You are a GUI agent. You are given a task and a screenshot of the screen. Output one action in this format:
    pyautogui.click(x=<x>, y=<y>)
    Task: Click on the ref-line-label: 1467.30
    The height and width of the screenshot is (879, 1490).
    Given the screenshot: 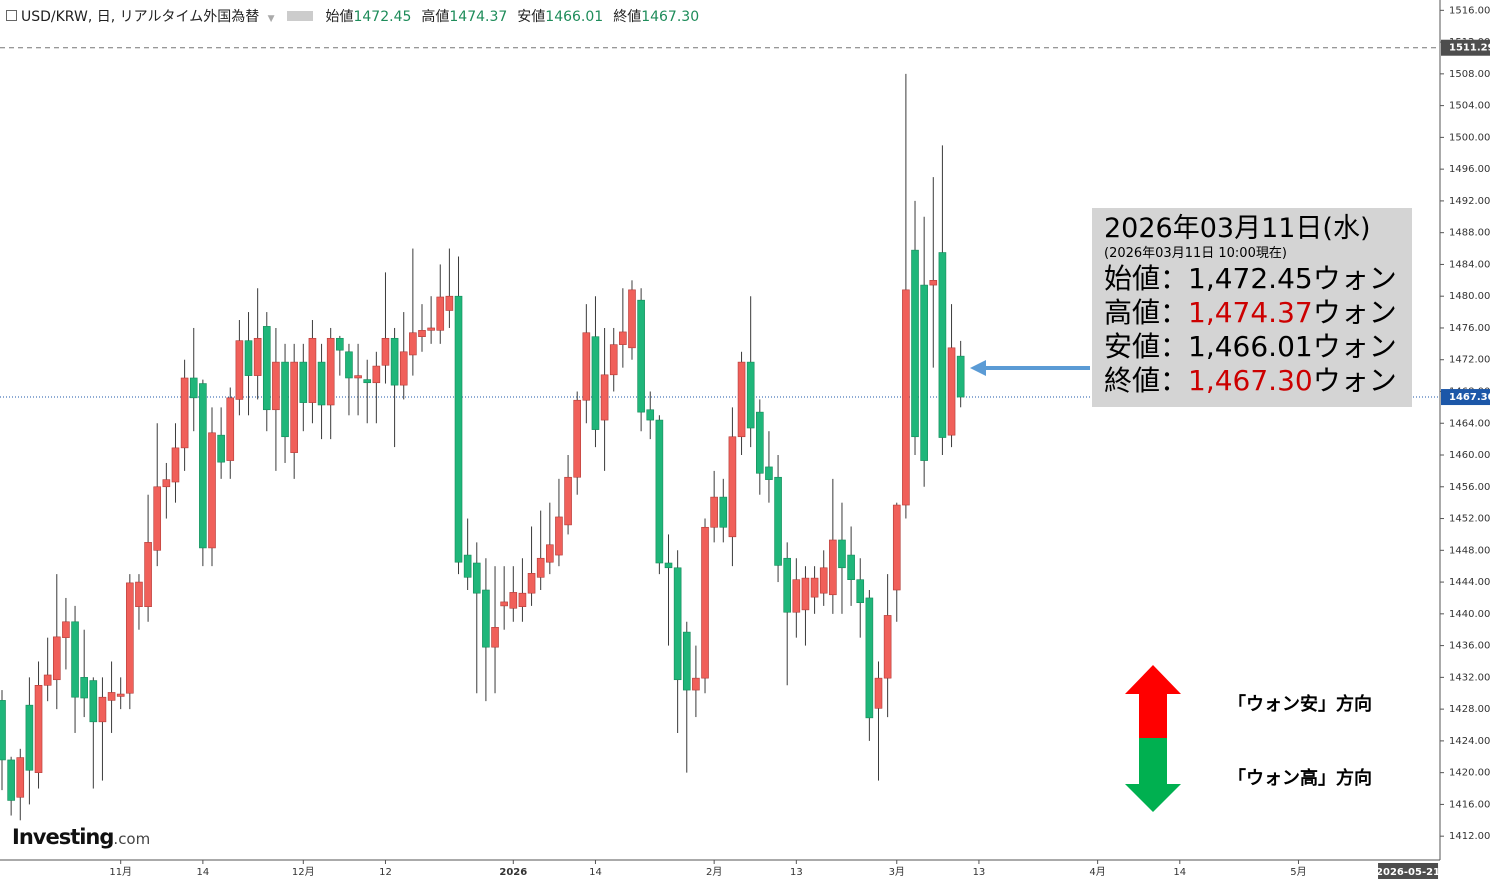 What is the action you would take?
    pyautogui.click(x=1469, y=397)
    